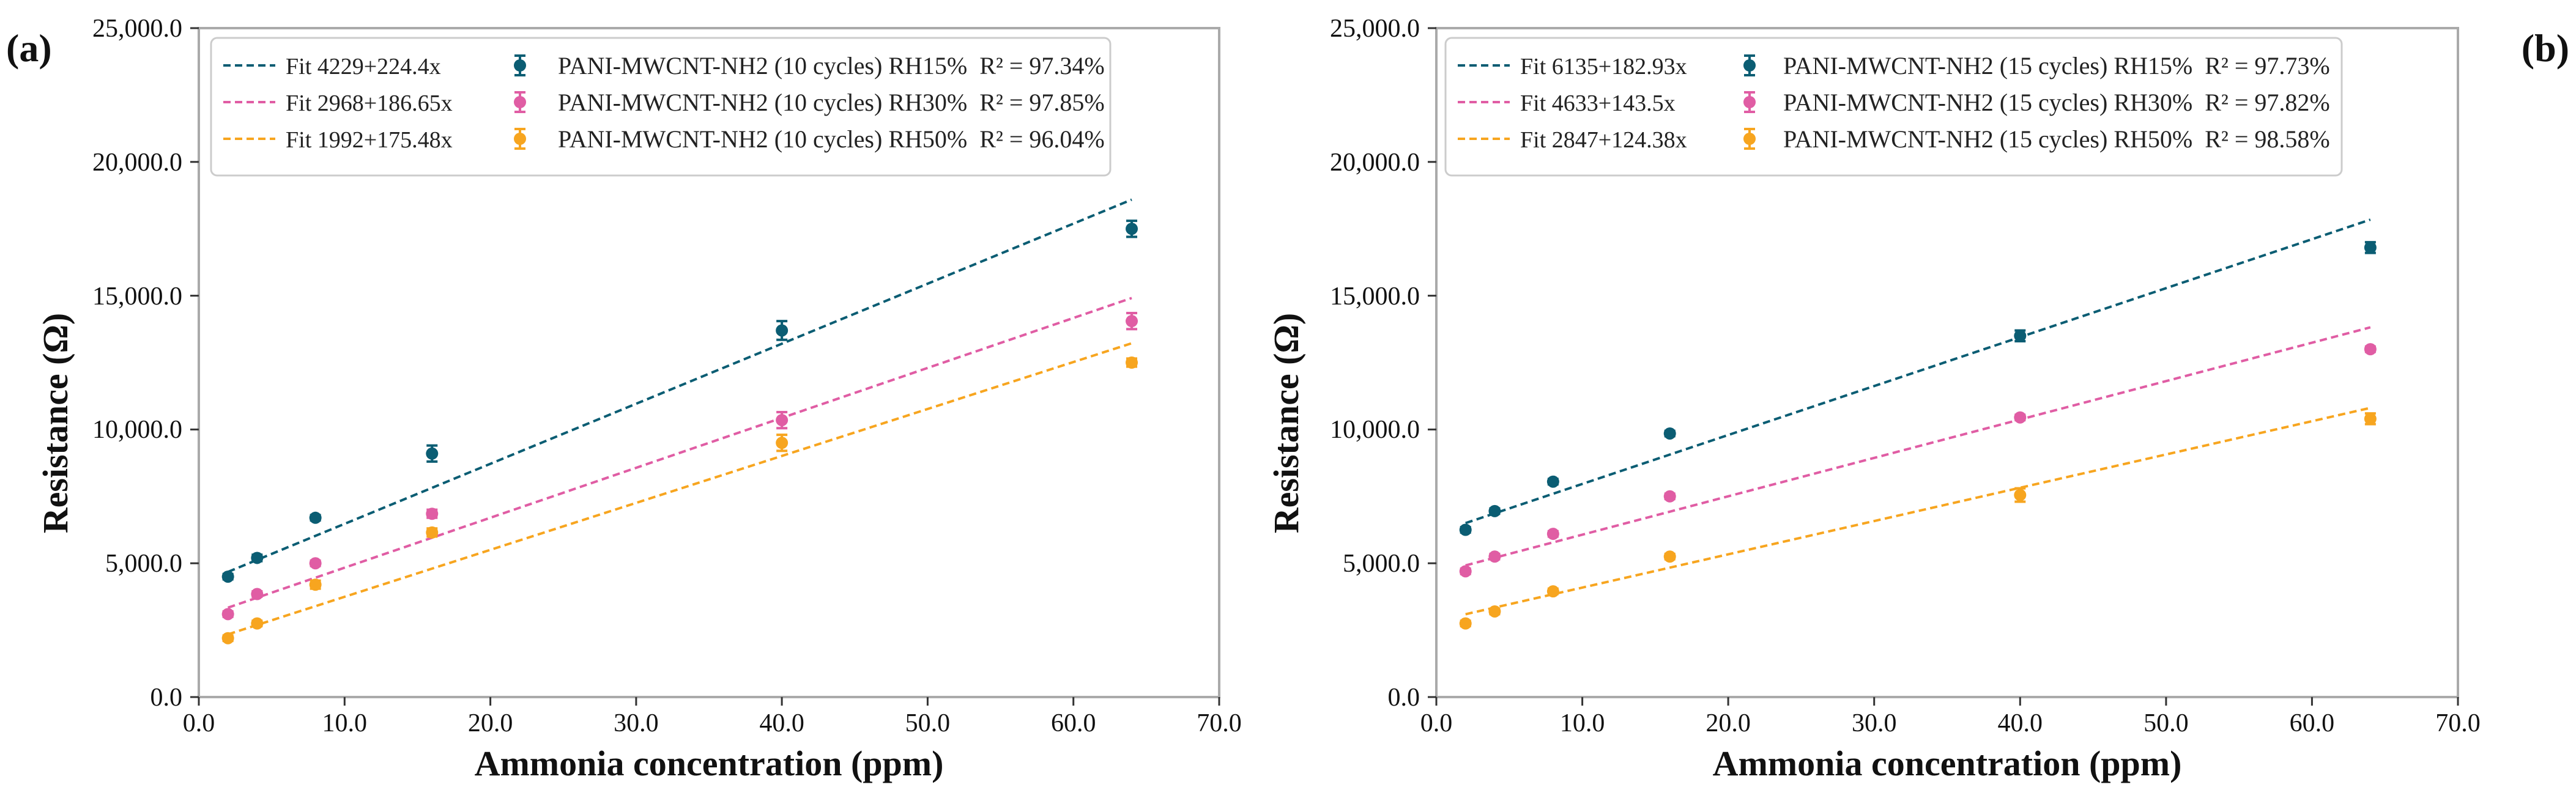 The width and height of the screenshot is (2576, 801). What do you see at coordinates (2267, 103) in the screenshot?
I see `series-r2: R² = 97.82%` at bounding box center [2267, 103].